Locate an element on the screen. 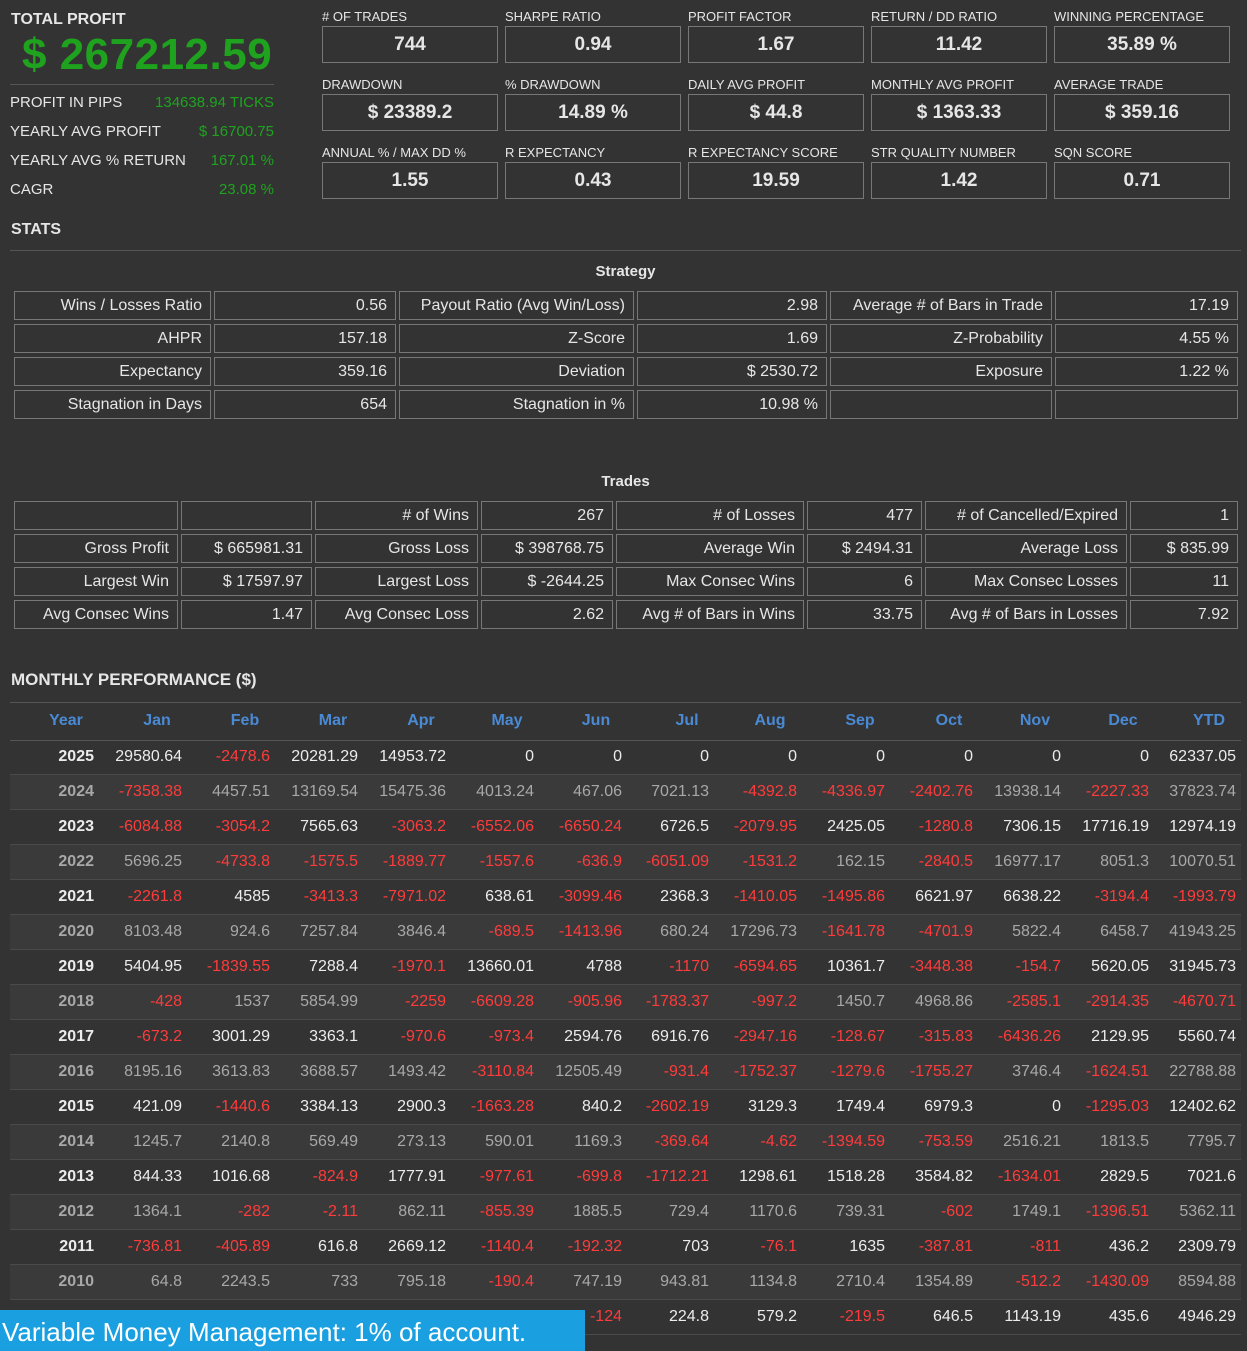 The image size is (1247, 1351). metric-card: DRAWDOWN $ 23389.2 is located at coordinates (410, 104).